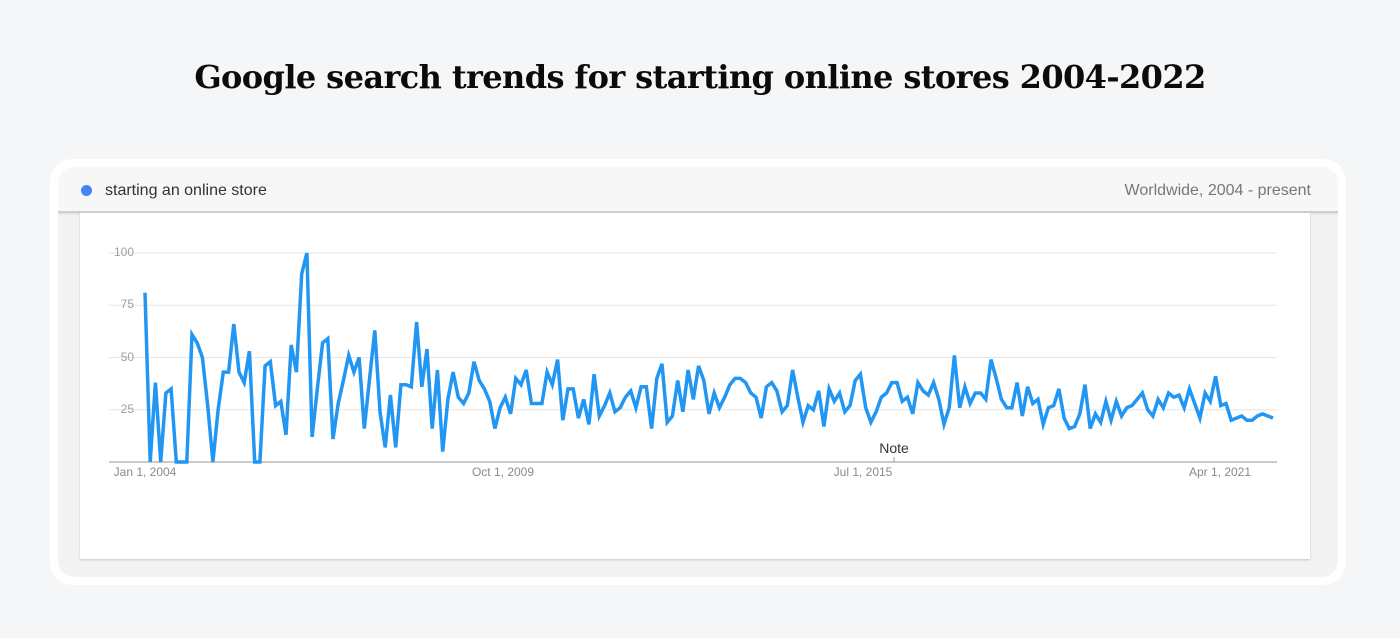 This screenshot has height=638, width=1400. Describe the element at coordinates (863, 472) in the screenshot. I see `x-tick-label: Jul 1, 2015` at that location.